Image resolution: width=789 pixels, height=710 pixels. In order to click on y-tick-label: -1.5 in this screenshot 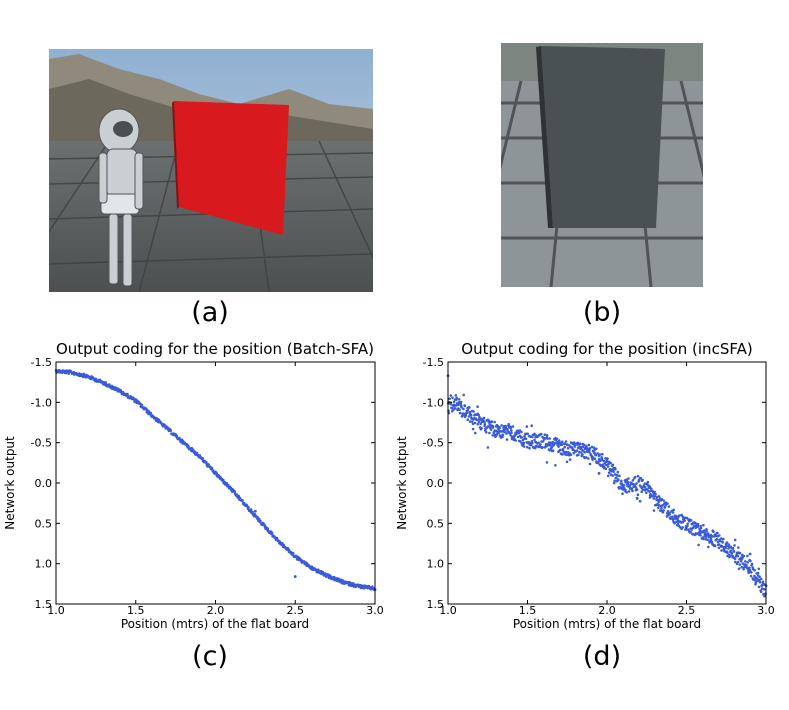, I will do `click(433, 362)`.